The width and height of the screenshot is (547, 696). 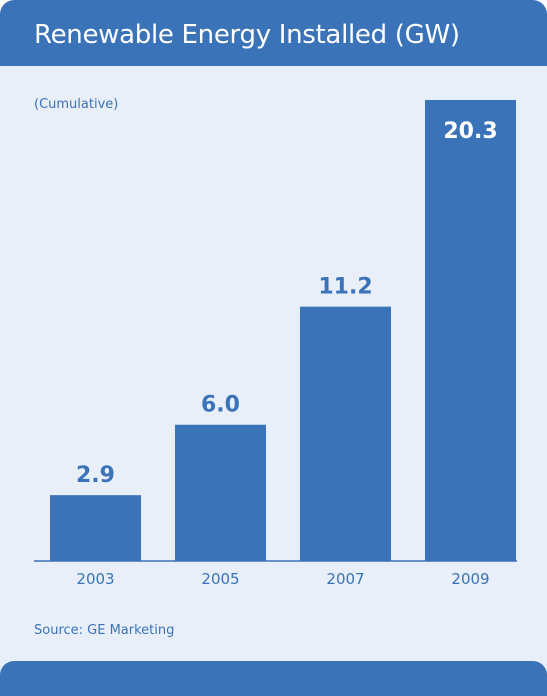 I want to click on x-tick-label-2005: 2005, so click(x=220, y=579).